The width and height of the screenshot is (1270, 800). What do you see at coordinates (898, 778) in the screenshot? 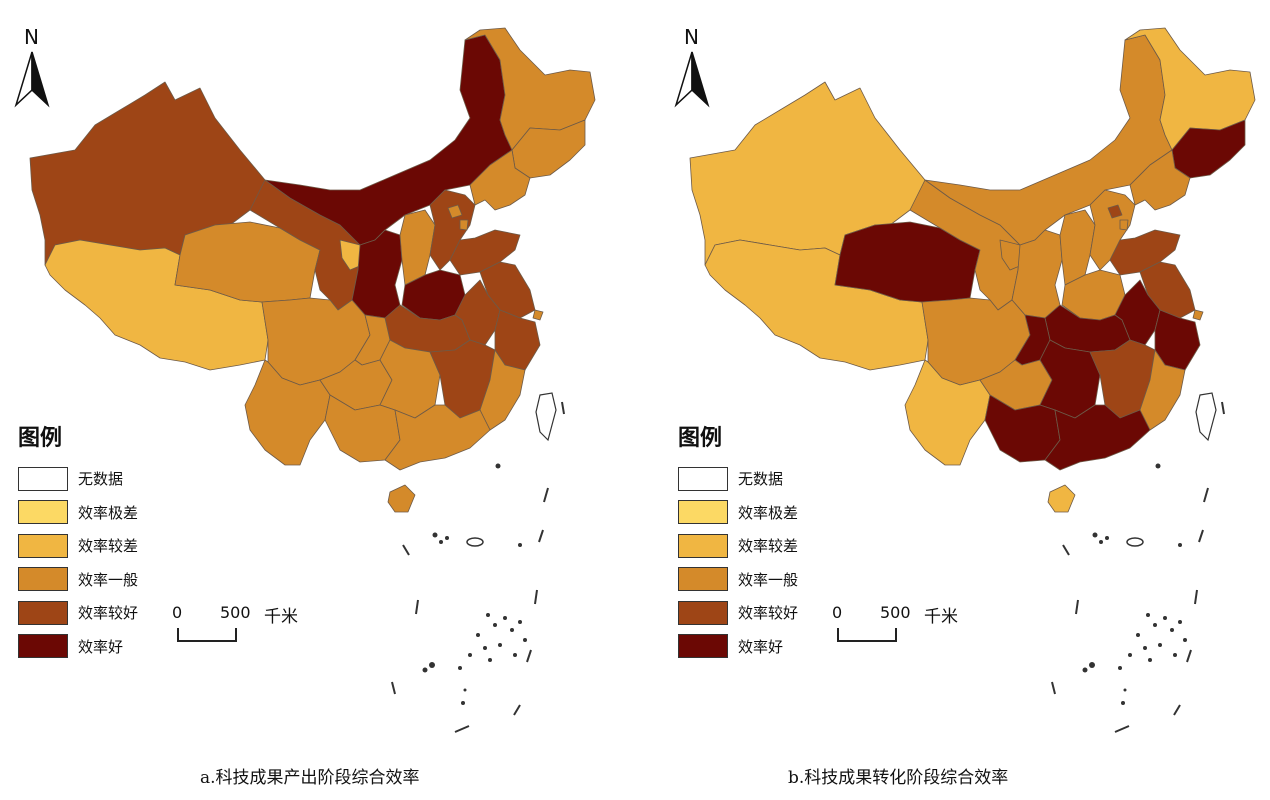
I see `map-caption: b.科技成果转化阶段综合效率` at bounding box center [898, 778].